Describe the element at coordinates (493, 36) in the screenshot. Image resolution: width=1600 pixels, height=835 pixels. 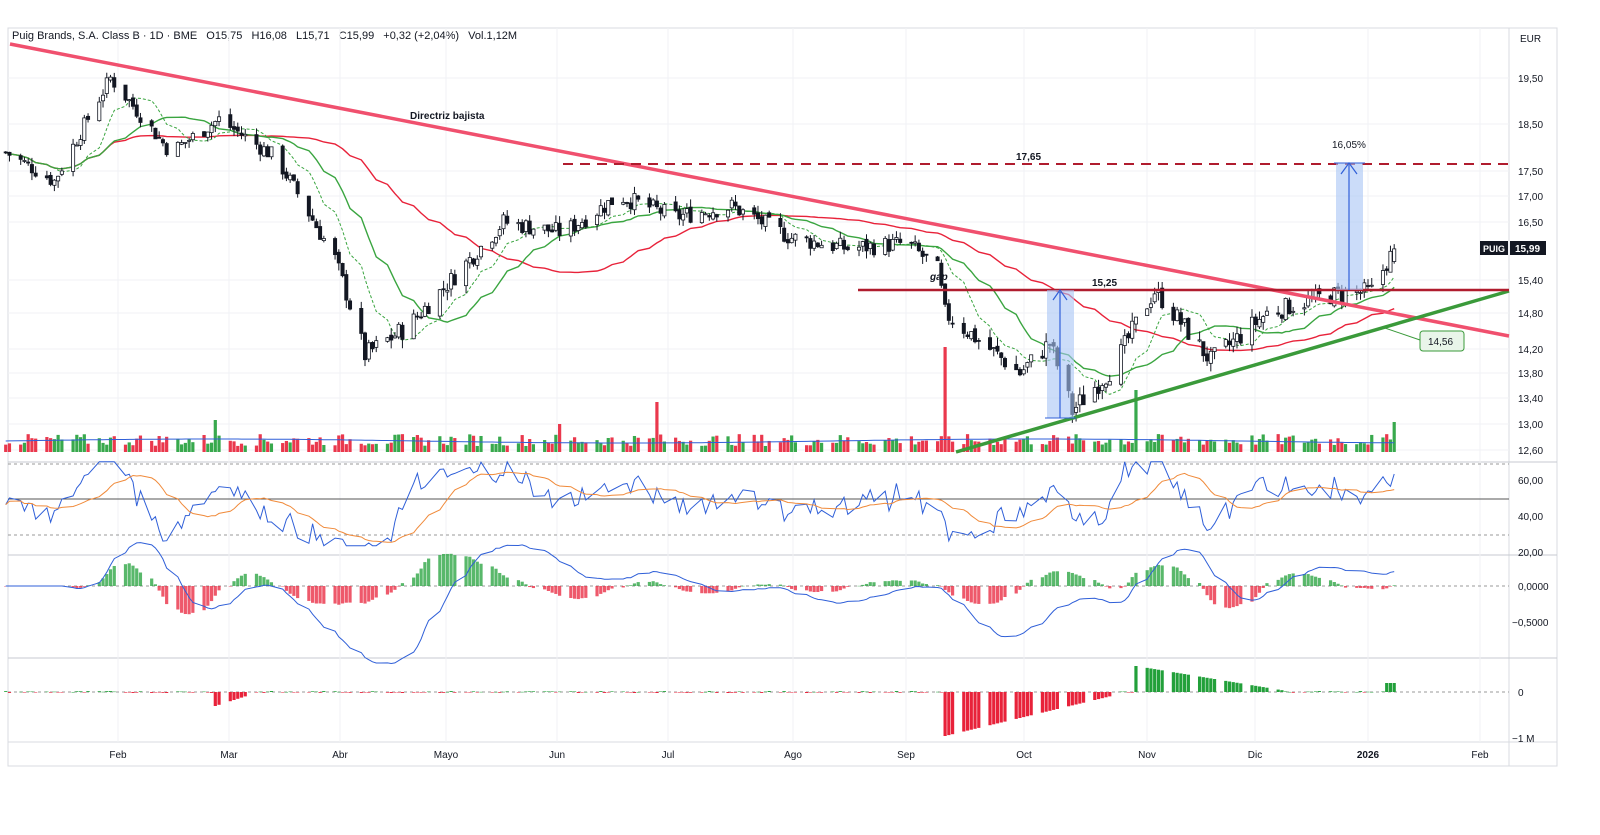
I see `volume-value: Vol.1,12M` at that location.